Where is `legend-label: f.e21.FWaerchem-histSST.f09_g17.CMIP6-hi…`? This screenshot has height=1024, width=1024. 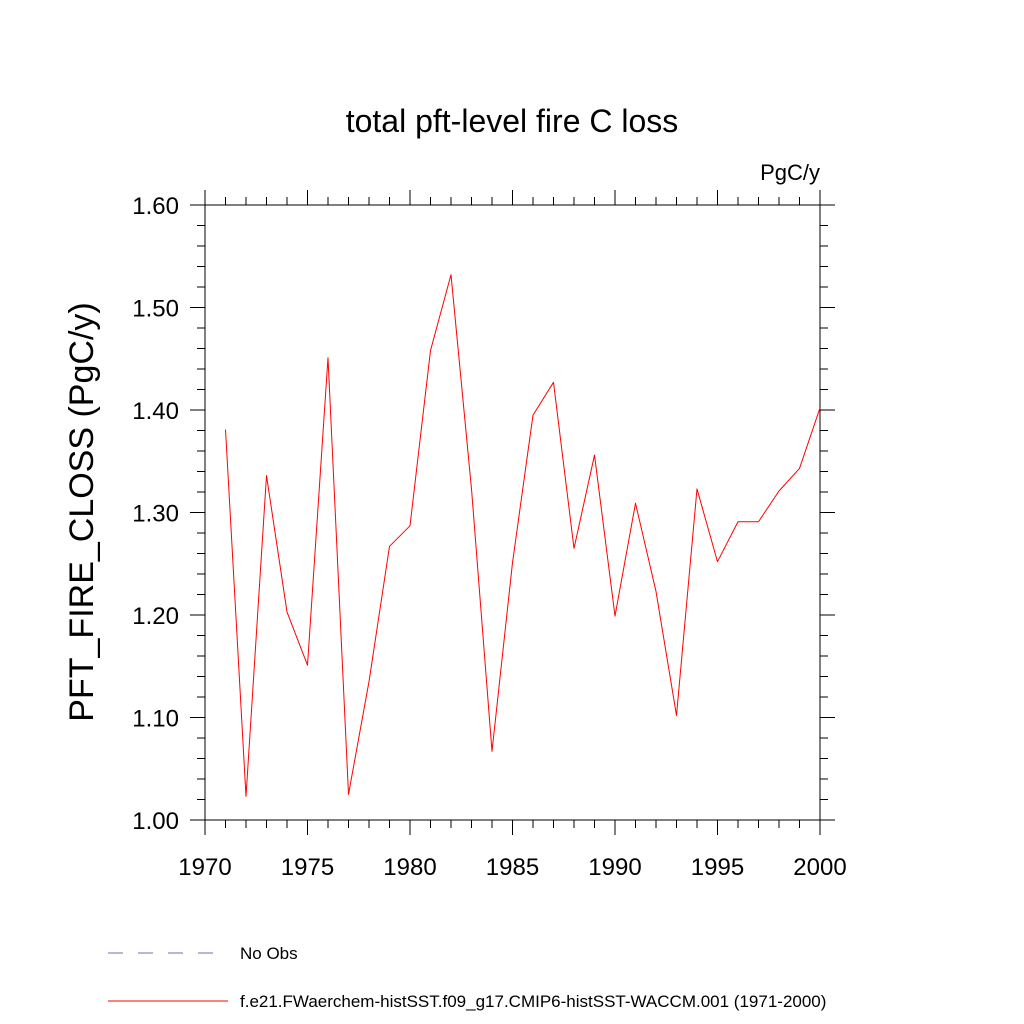 legend-label: f.e21.FWaerchem-histSST.f09_g17.CMIP6-hi… is located at coordinates (533, 1001).